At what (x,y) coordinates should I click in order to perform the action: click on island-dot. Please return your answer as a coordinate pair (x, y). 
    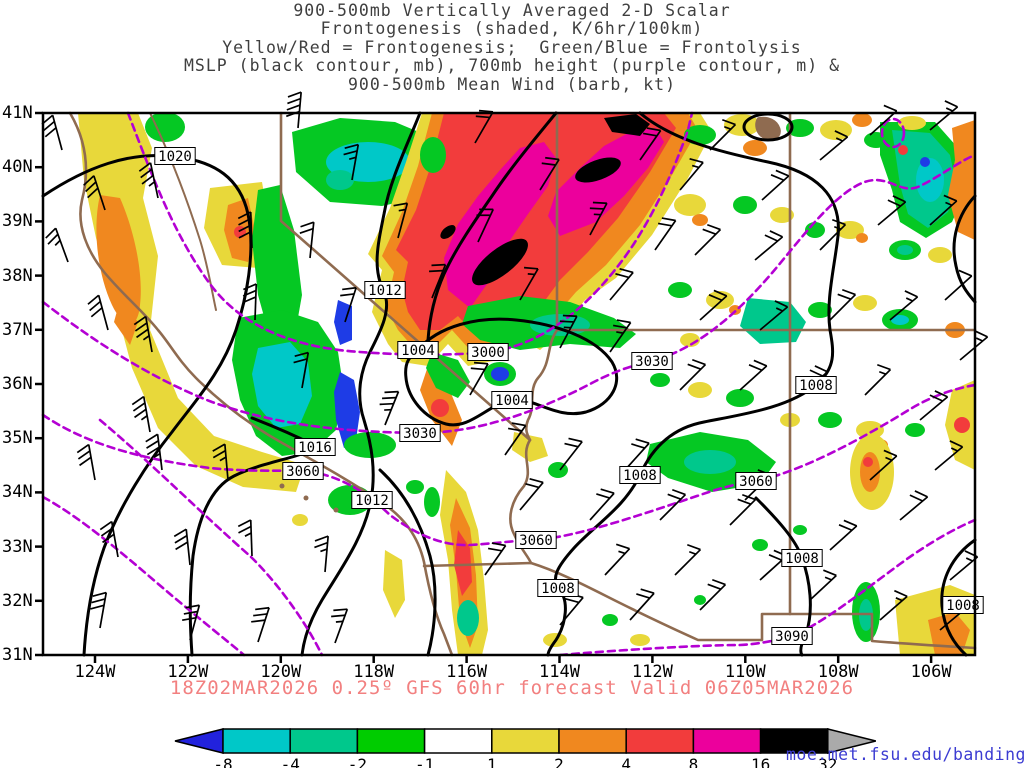
    Looking at the image, I should click on (306, 498).